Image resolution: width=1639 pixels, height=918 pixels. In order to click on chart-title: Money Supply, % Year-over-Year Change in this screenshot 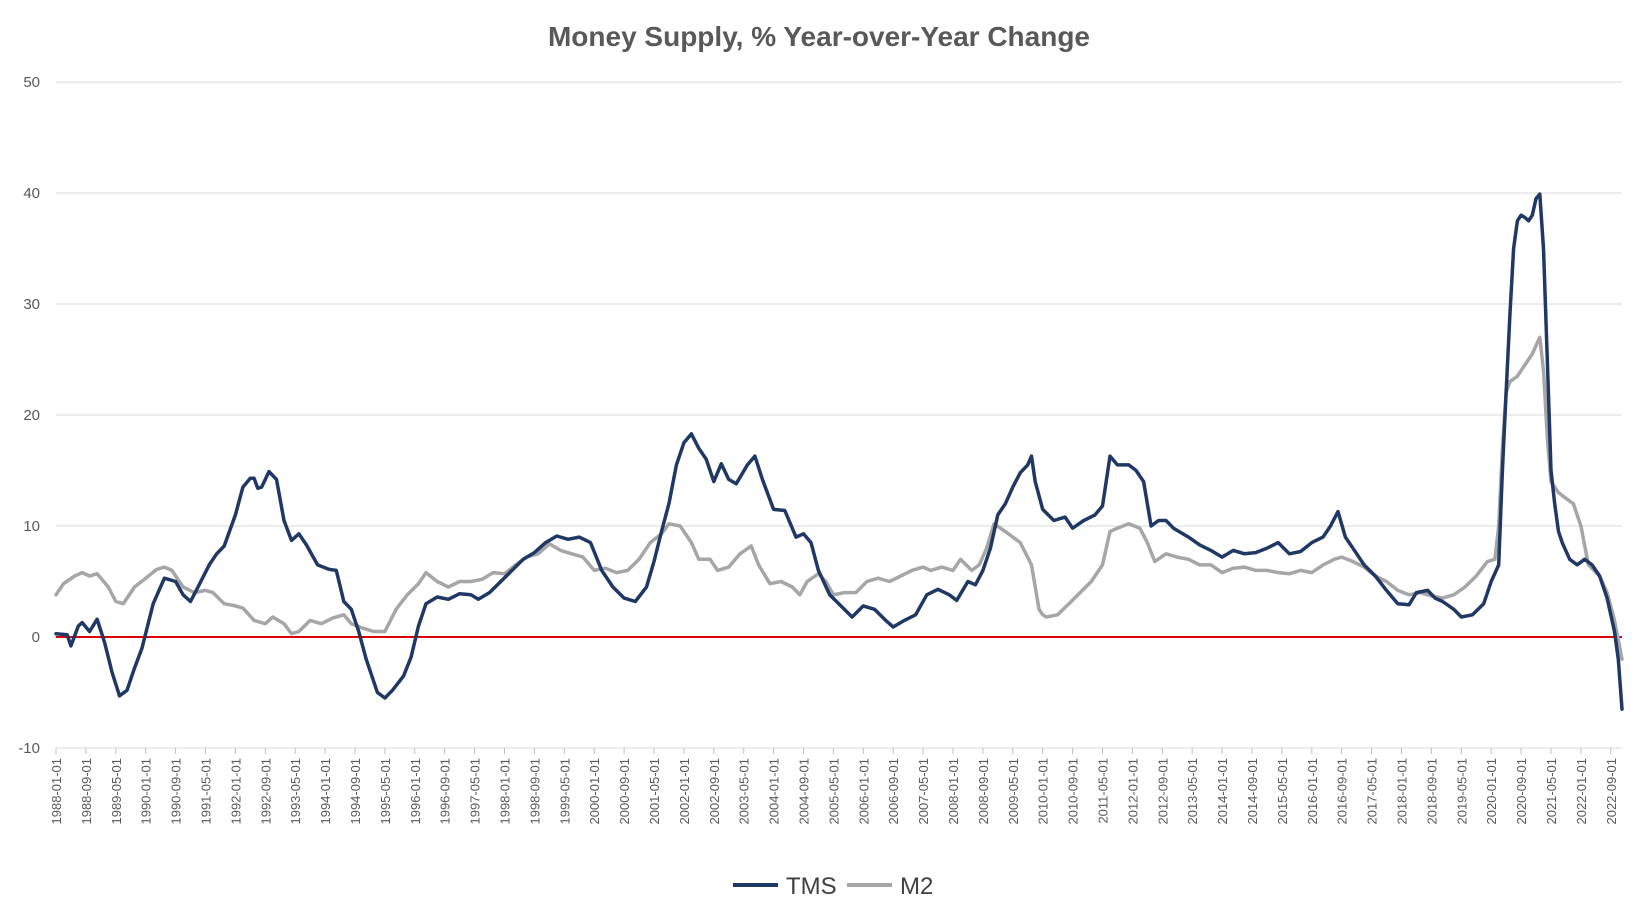, I will do `click(819, 36)`.